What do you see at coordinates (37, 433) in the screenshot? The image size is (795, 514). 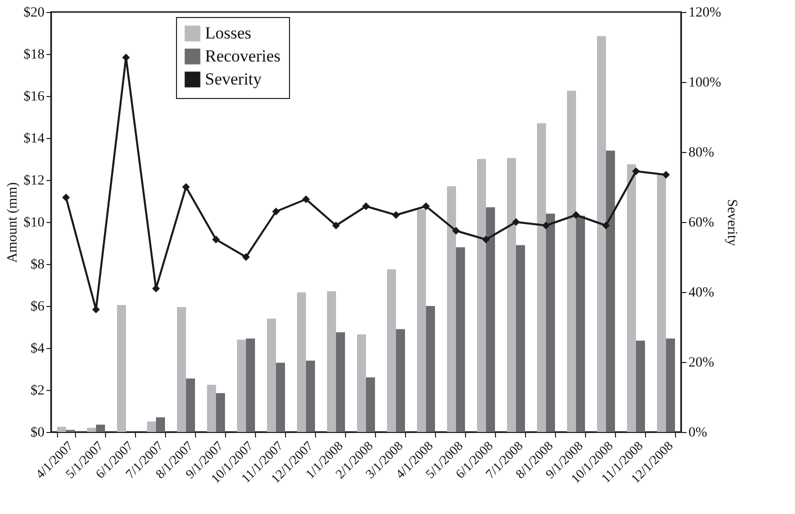 I see `y-tick-label: $0` at bounding box center [37, 433].